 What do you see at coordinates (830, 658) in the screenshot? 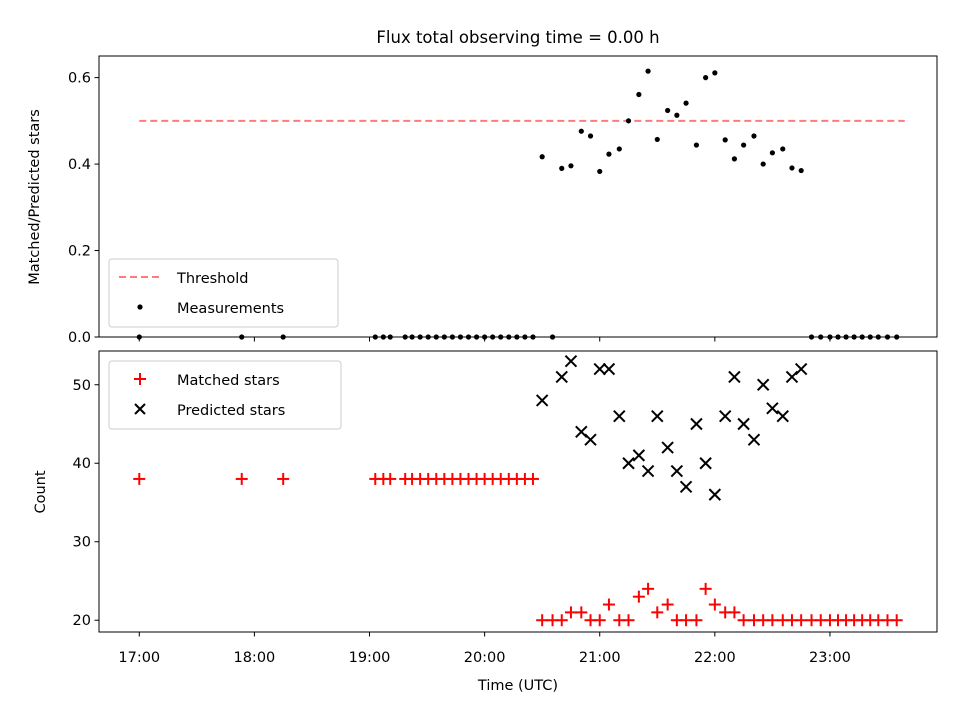
I see `x-tick-label: 23:00` at bounding box center [830, 658].